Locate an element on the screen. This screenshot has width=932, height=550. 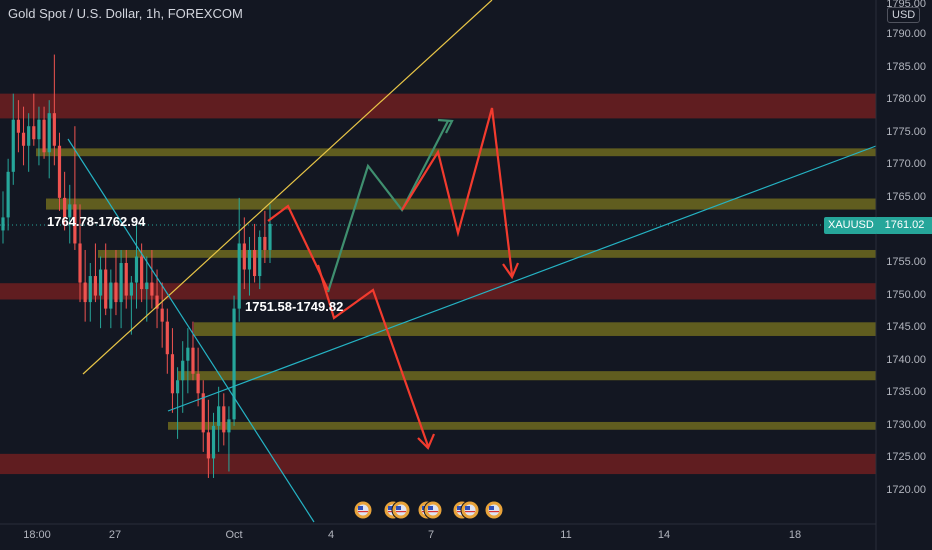
y-tick-label: 1750.00 is located at coordinates (906, 294).